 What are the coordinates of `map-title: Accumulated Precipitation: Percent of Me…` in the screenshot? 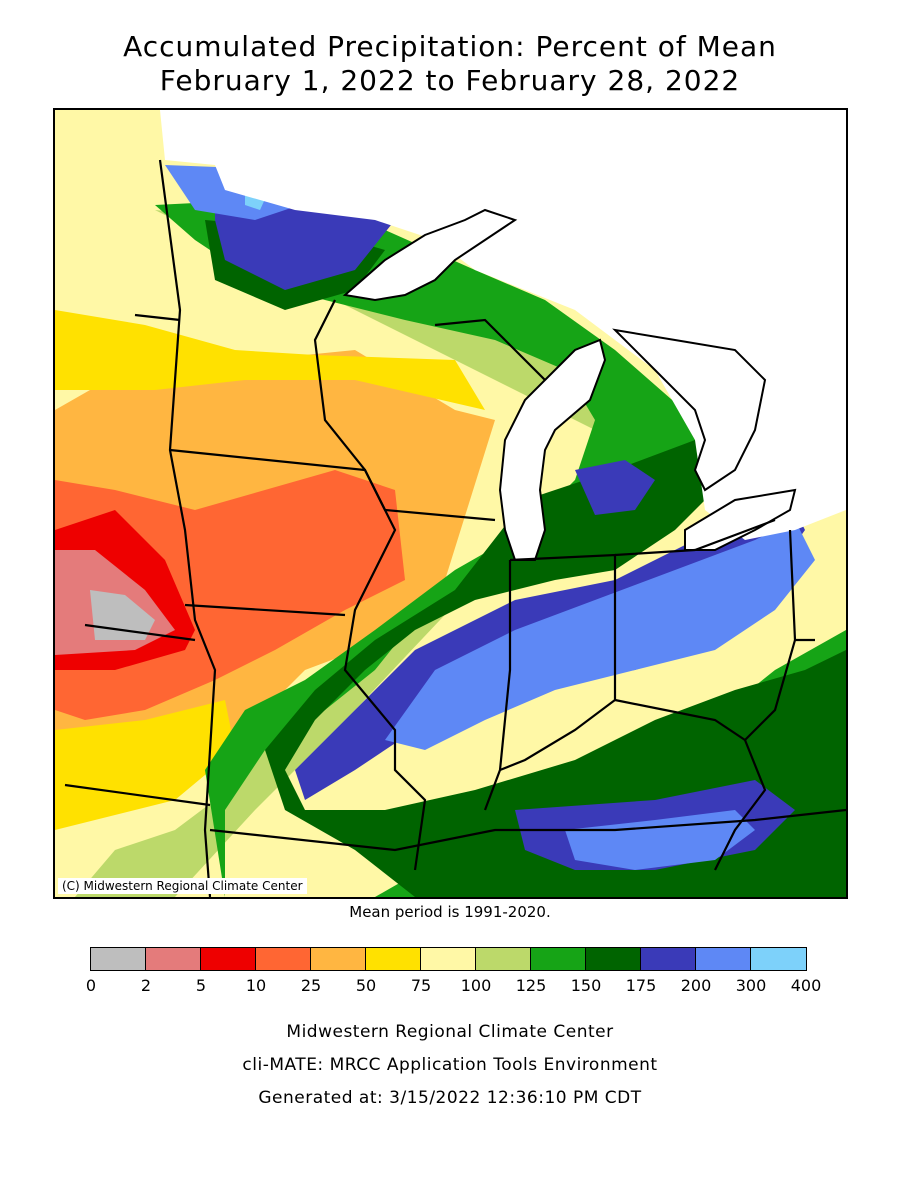 It's located at (450, 46).